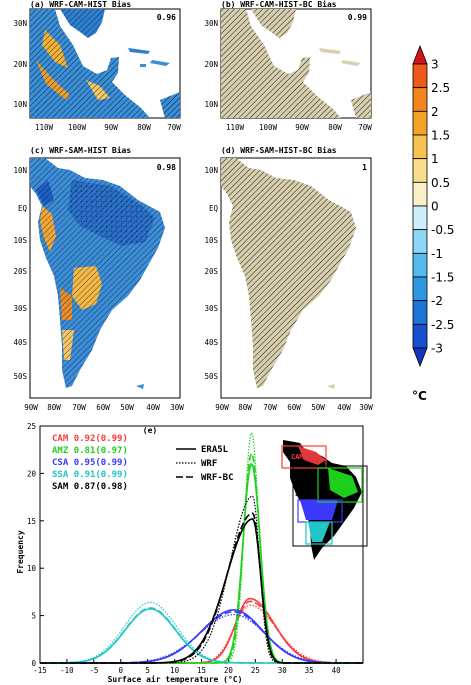 This screenshot has height=685, width=471. I want to click on colorbar-tick-label: -0.5, so click(442, 230).